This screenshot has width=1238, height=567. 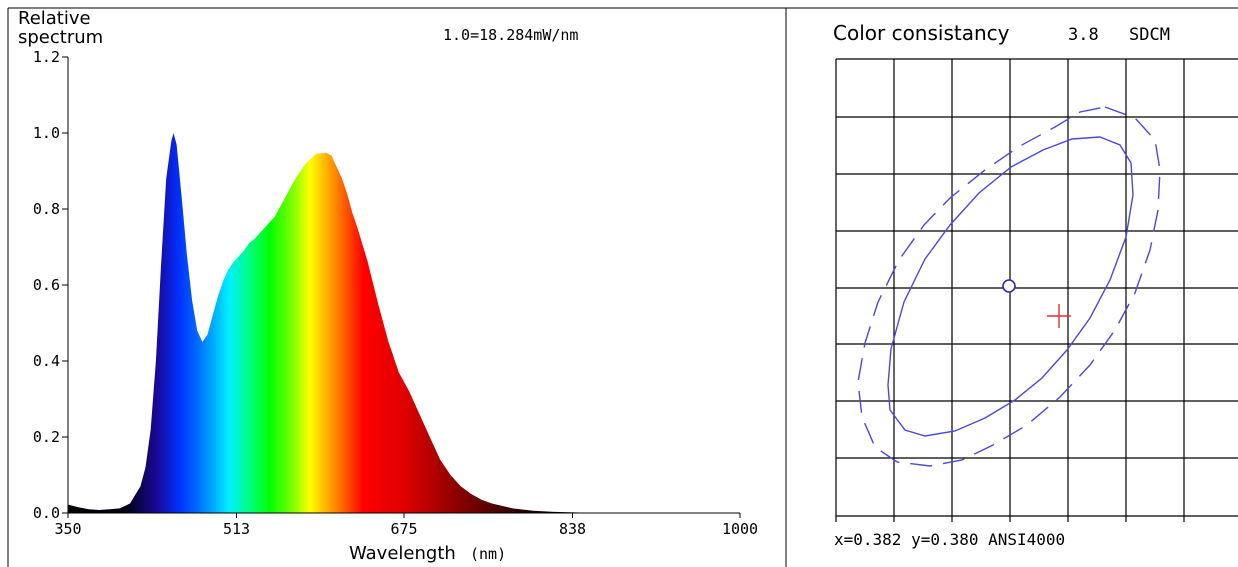 I want to click on x-axis-unit: (nm), so click(x=488, y=554).